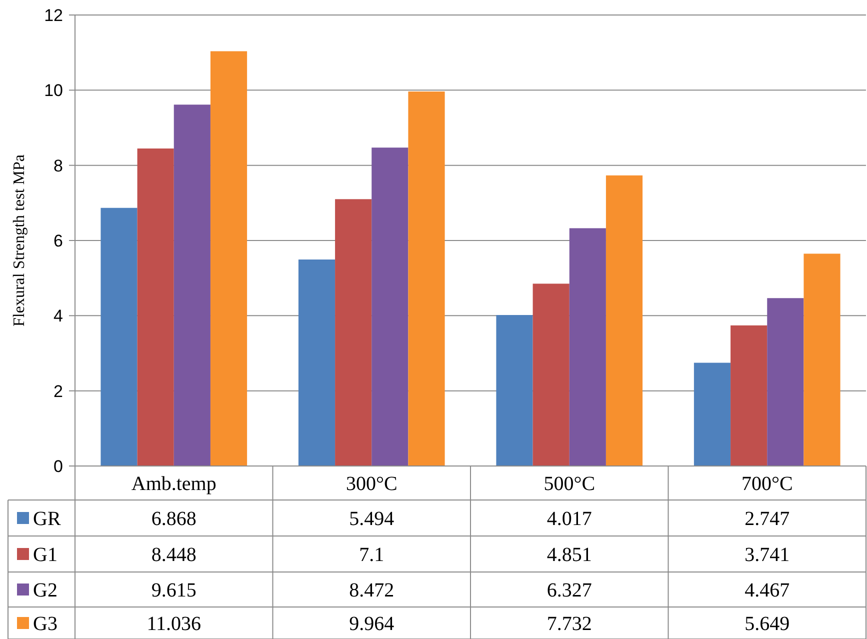 Image resolution: width=867 pixels, height=639 pixels. Describe the element at coordinates (19, 240) in the screenshot. I see `y-axis-title: Flexural Strength test MPa` at that location.